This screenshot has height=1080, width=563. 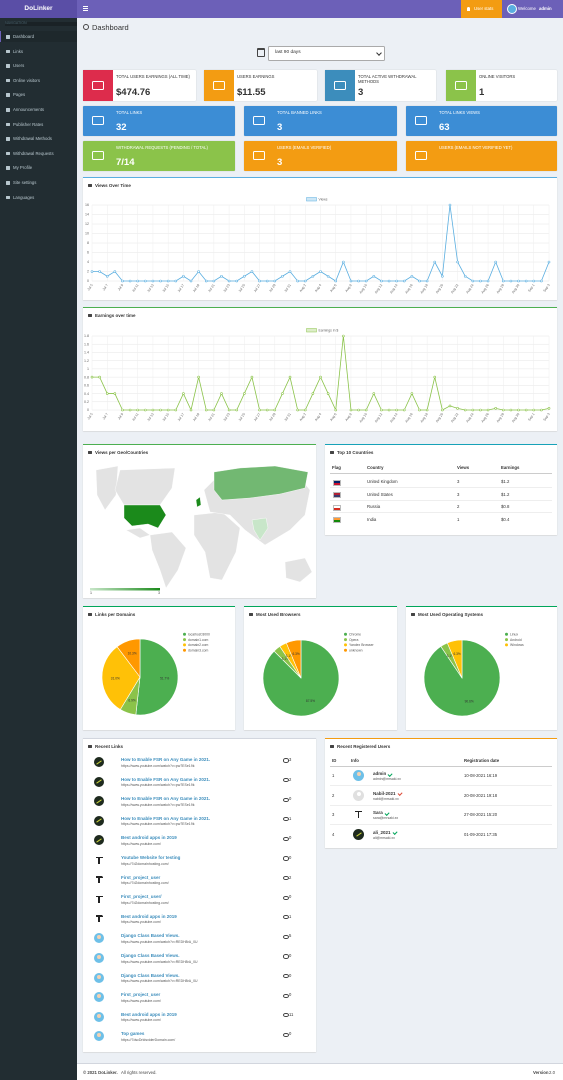 I want to click on sidebar-item: Online visitors, so click(x=26, y=80).